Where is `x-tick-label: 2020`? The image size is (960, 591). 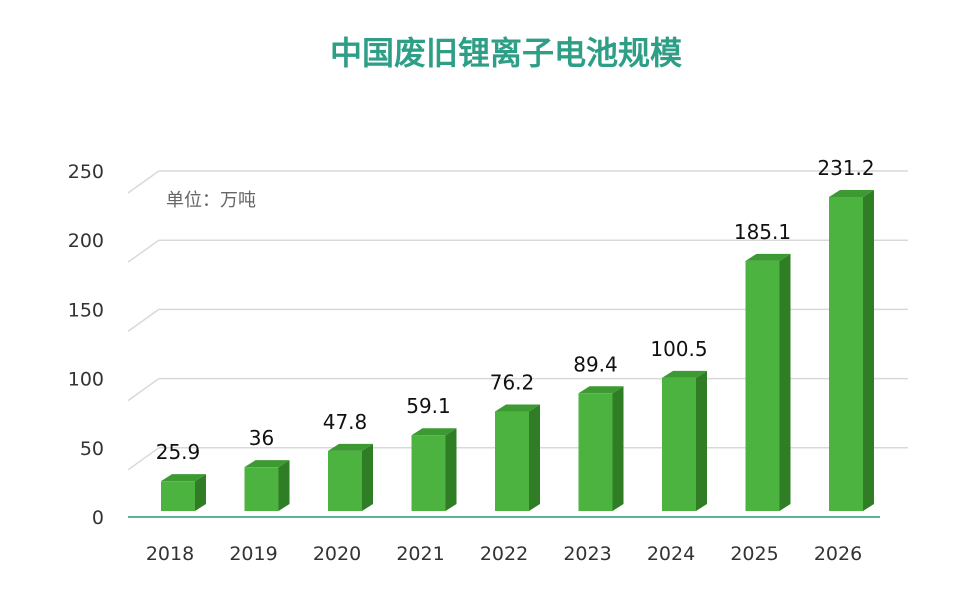 x-tick-label: 2020 is located at coordinates (337, 554).